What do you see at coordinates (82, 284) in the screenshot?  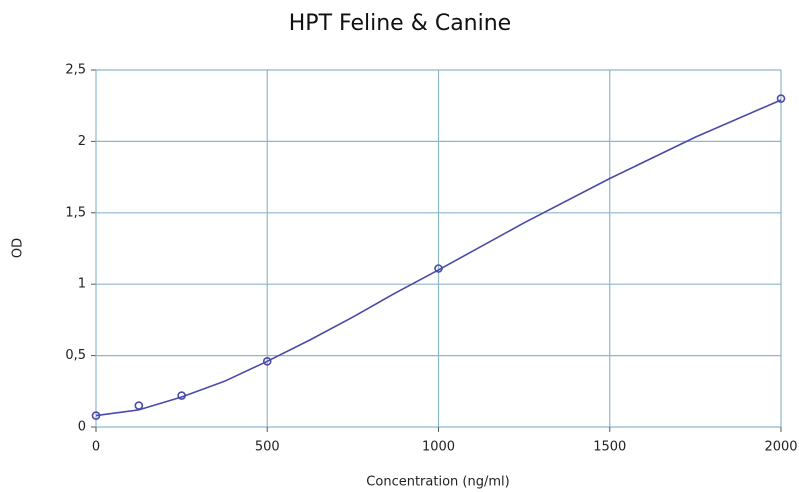 I see `y-tick-label: 1` at bounding box center [82, 284].